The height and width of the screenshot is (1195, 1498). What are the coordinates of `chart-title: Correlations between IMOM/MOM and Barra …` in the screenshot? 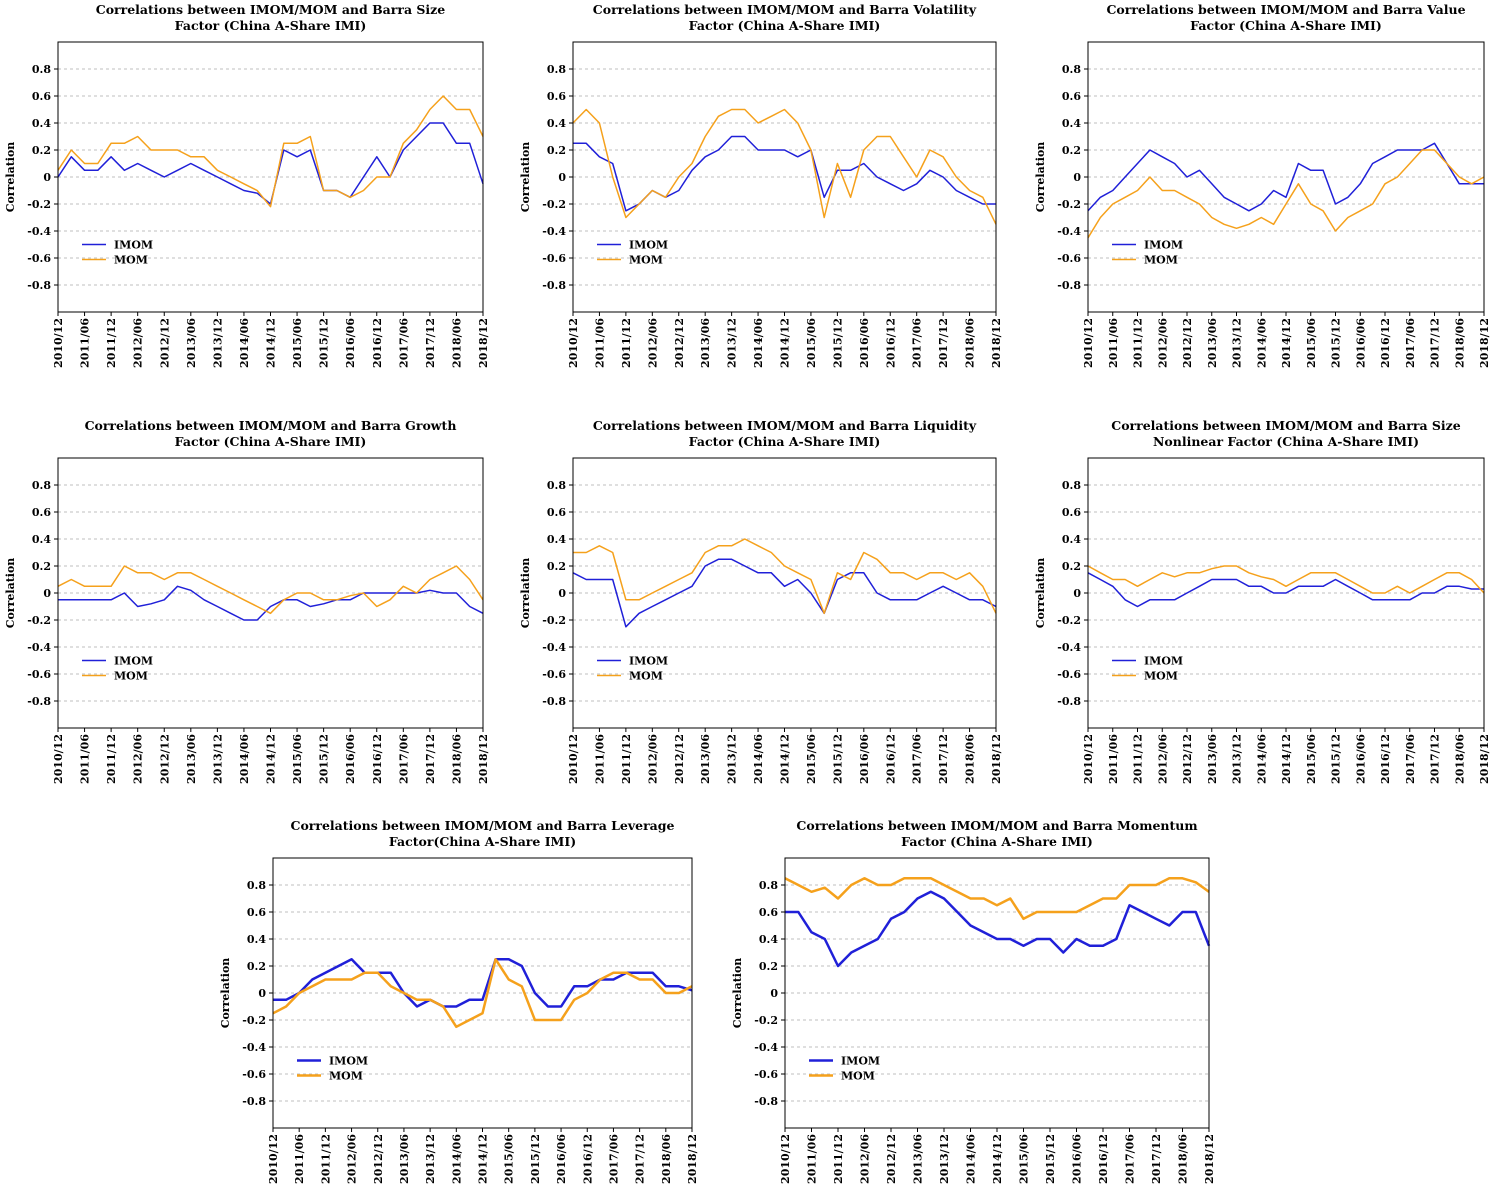 It's located at (997, 833).